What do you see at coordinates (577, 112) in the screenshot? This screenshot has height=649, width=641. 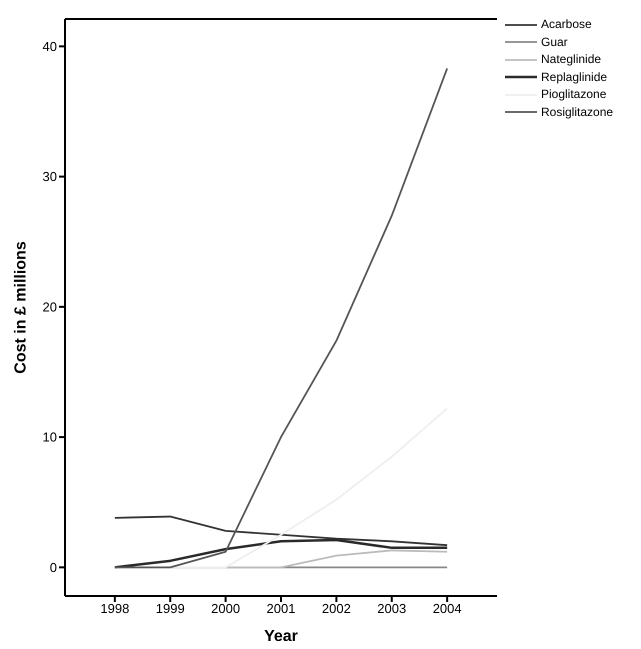 I see `legend-label: Rosiglitazone` at bounding box center [577, 112].